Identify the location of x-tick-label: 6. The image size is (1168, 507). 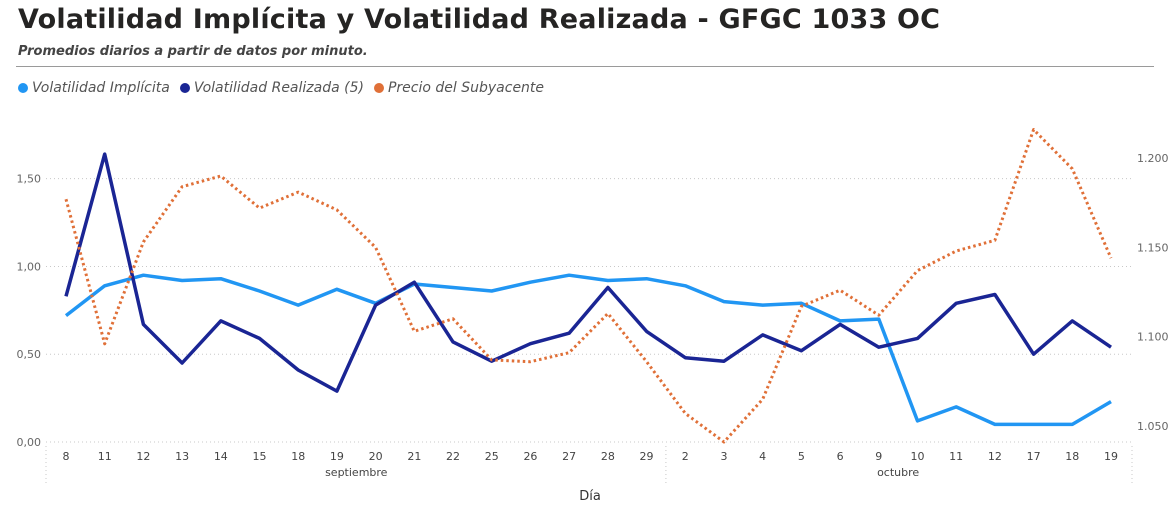
(840, 456).